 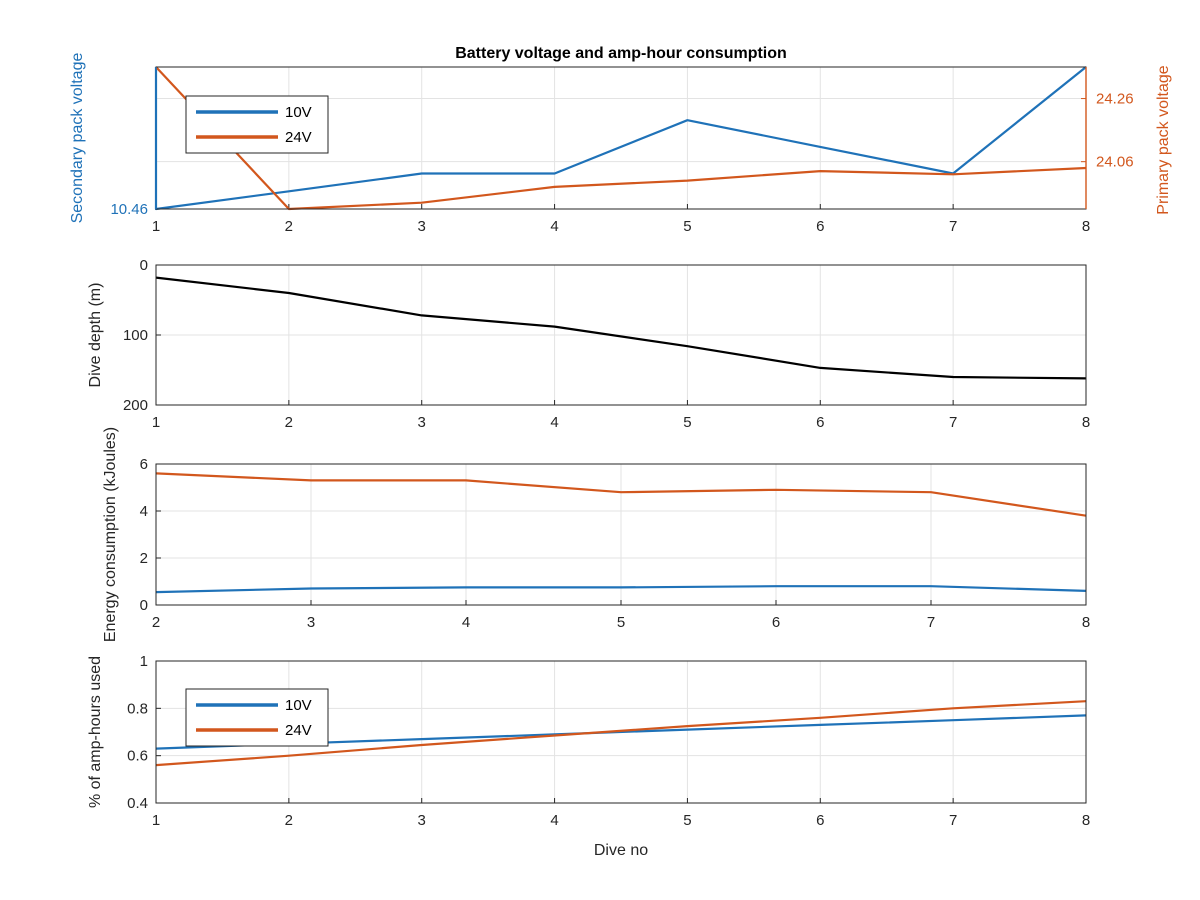 I want to click on y-tick-label: 2, so click(x=144, y=558).